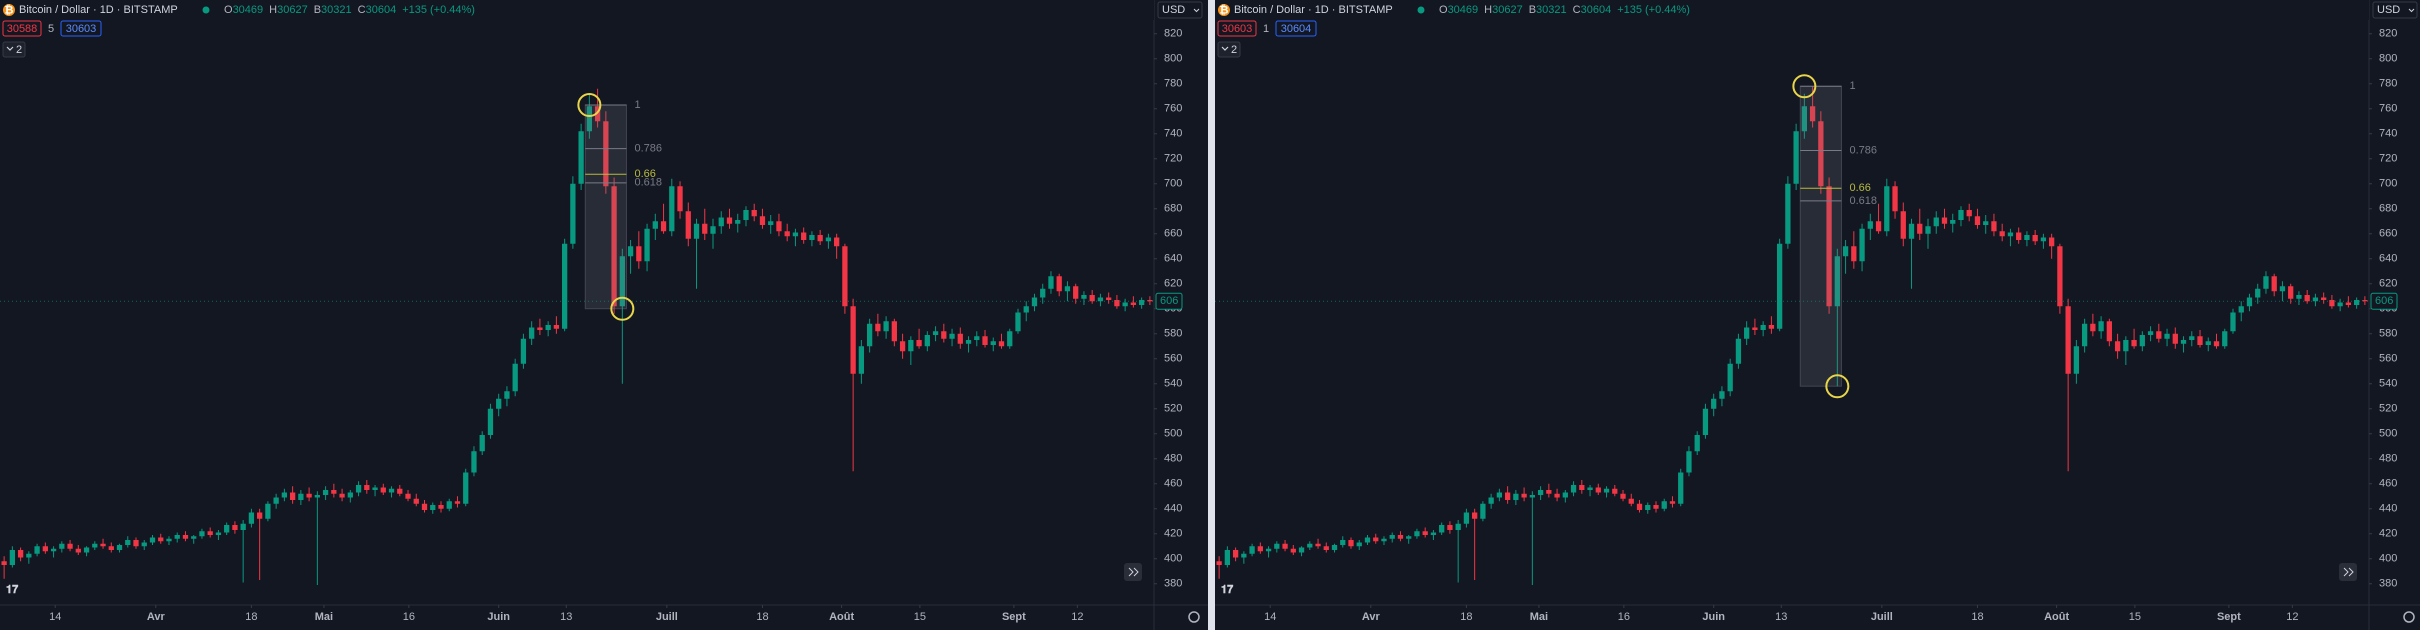 The width and height of the screenshot is (2420, 630). I want to click on ask-price: 30603, so click(81, 29).